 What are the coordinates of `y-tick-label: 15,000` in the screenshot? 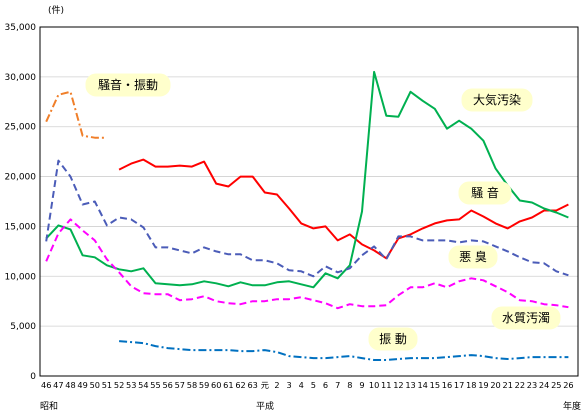 It's located at (21, 227).